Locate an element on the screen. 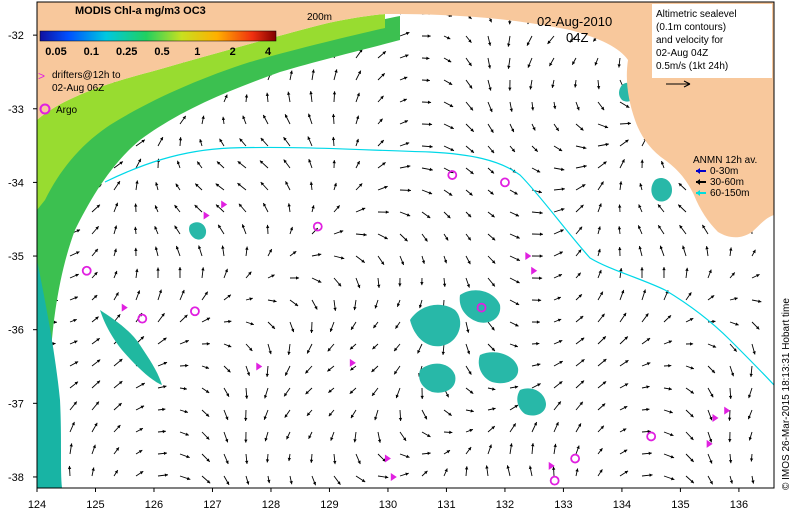 Image resolution: width=800 pixels, height=520 pixels. anmn-item: 0-30m is located at coordinates (717, 171).